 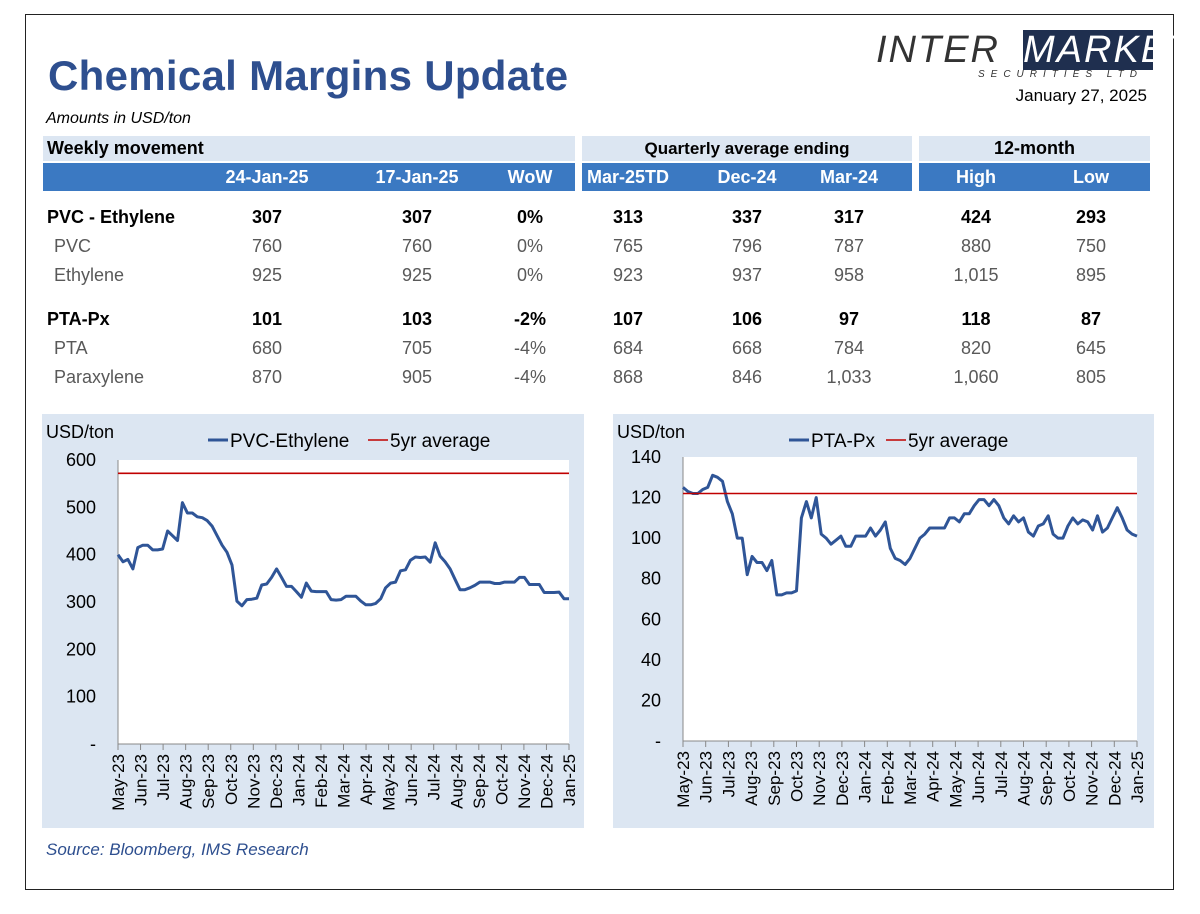 What do you see at coordinates (747, 148) in the screenshot?
I see `section-quarterly: Quarterly average ending` at bounding box center [747, 148].